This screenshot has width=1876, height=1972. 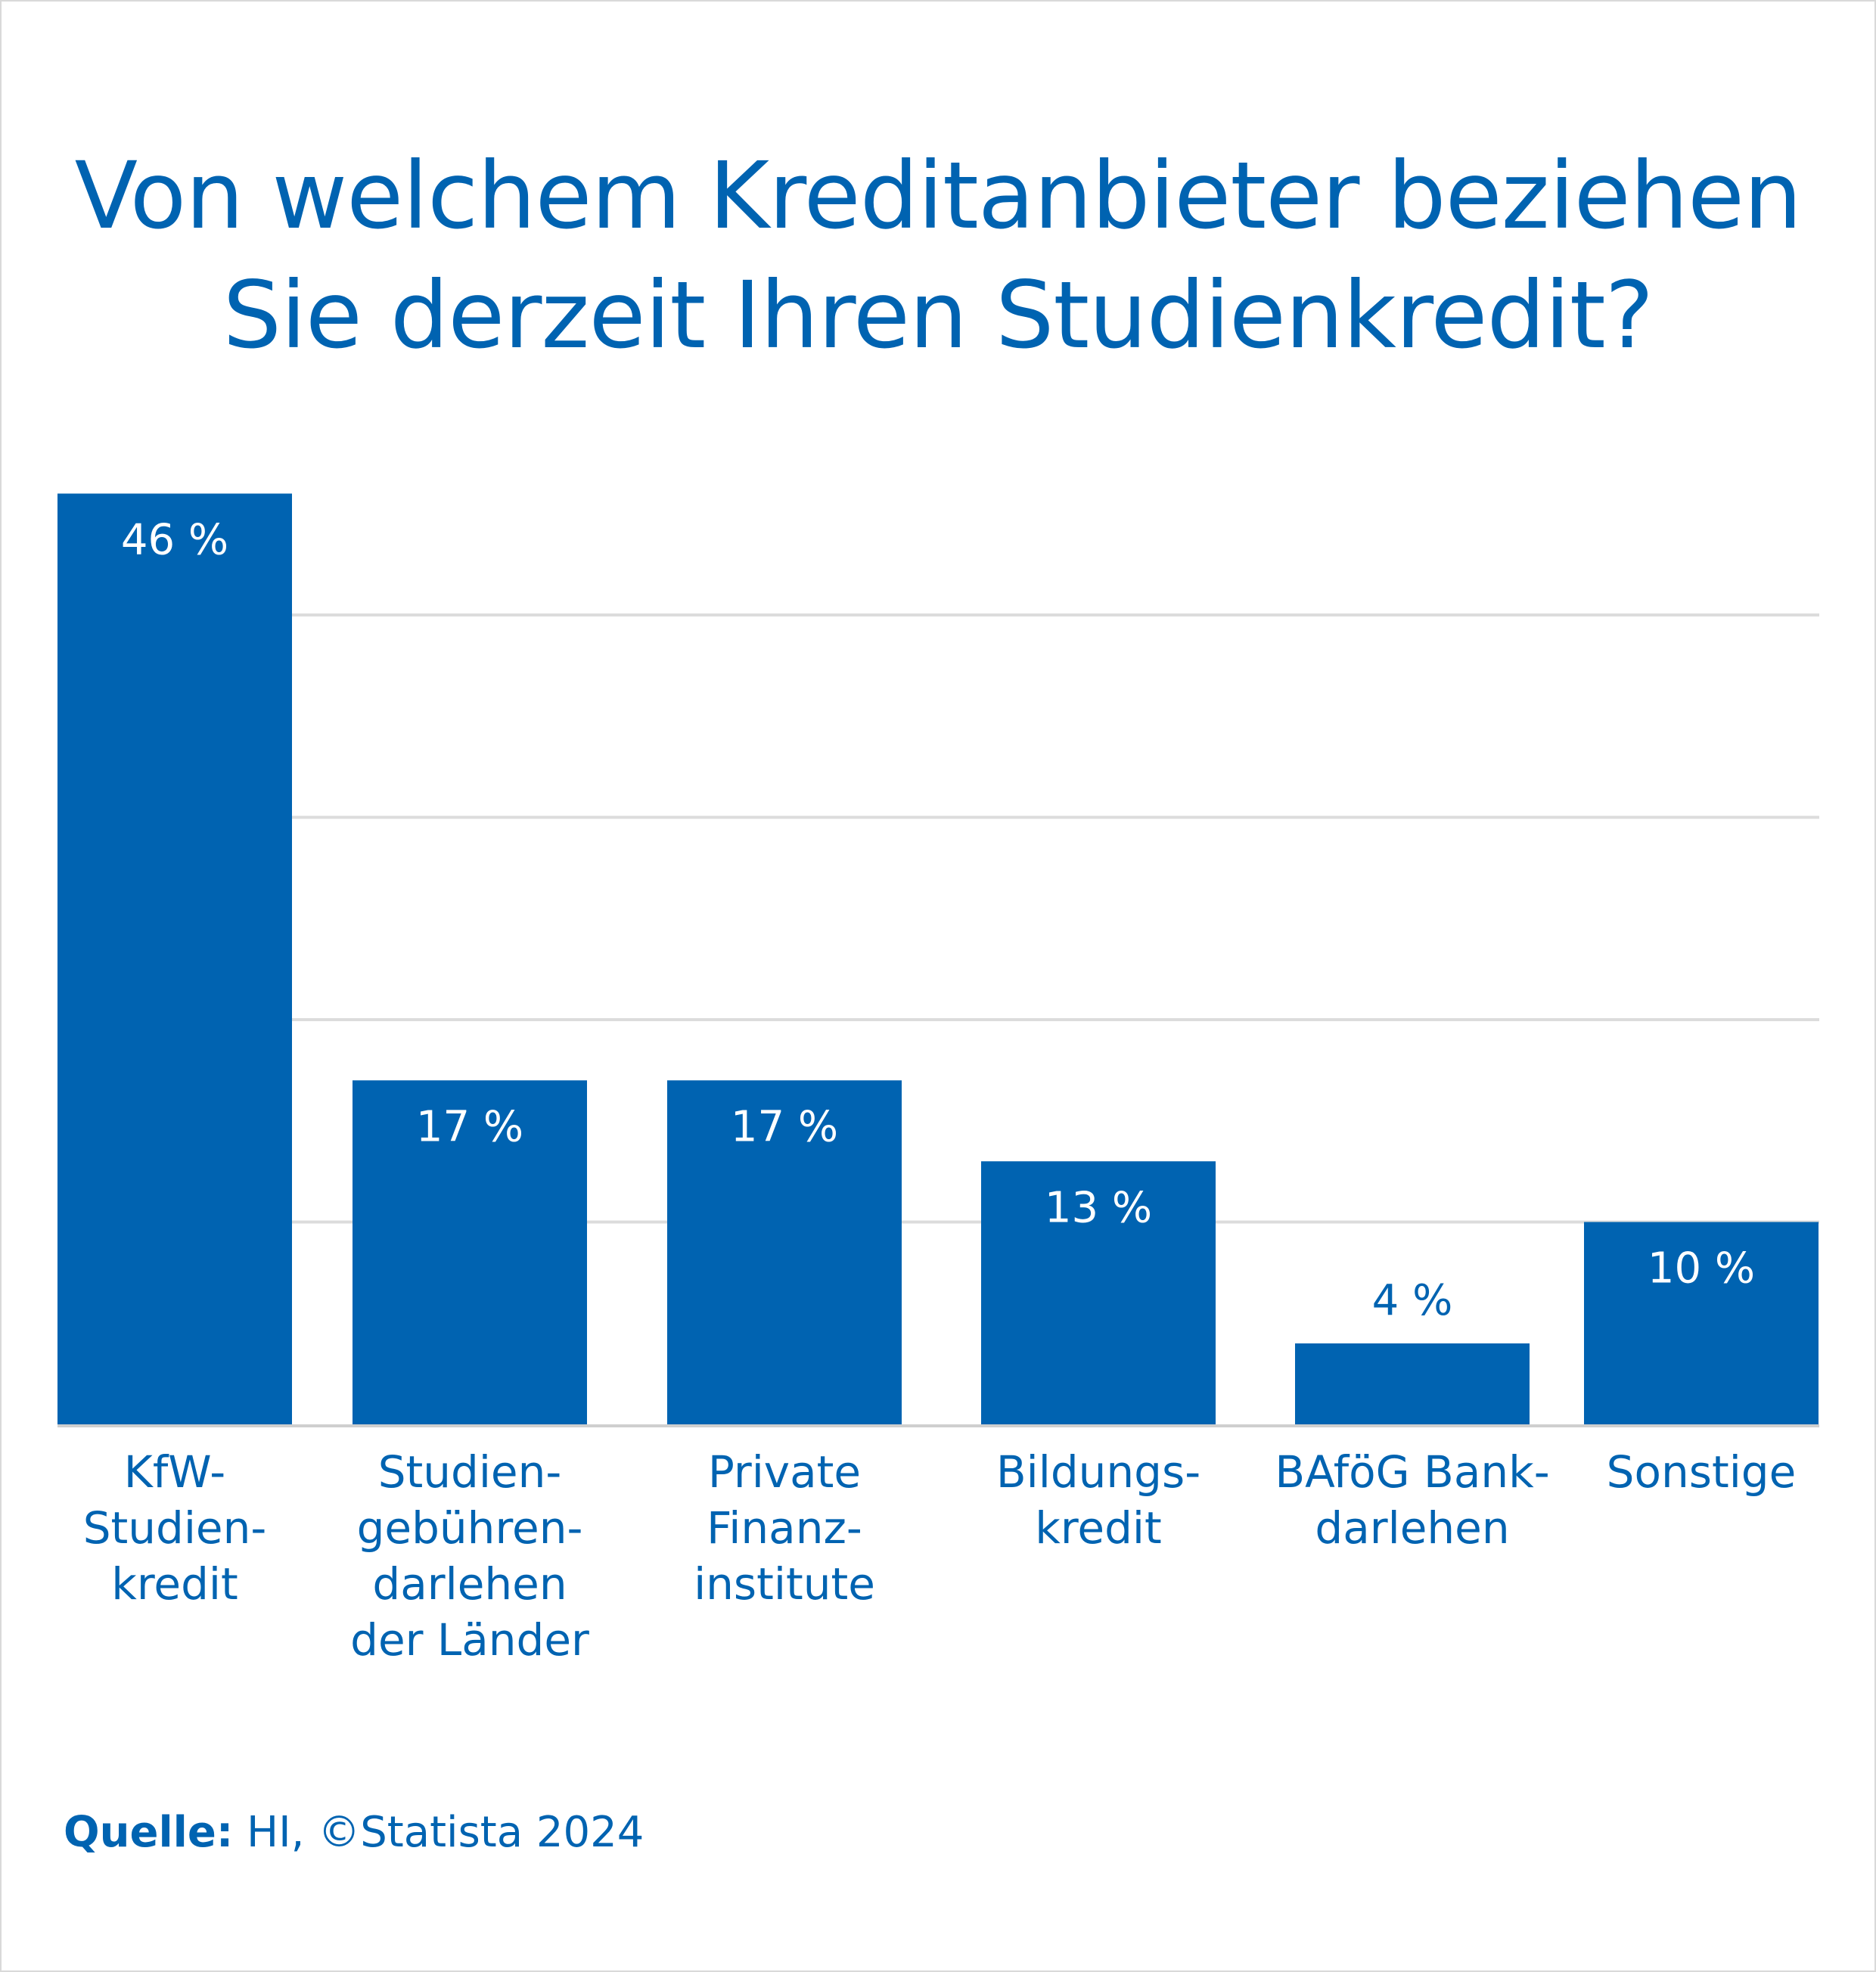 I want to click on source-note: Quelle: HI, ©Statista 2024, so click(x=354, y=1833).